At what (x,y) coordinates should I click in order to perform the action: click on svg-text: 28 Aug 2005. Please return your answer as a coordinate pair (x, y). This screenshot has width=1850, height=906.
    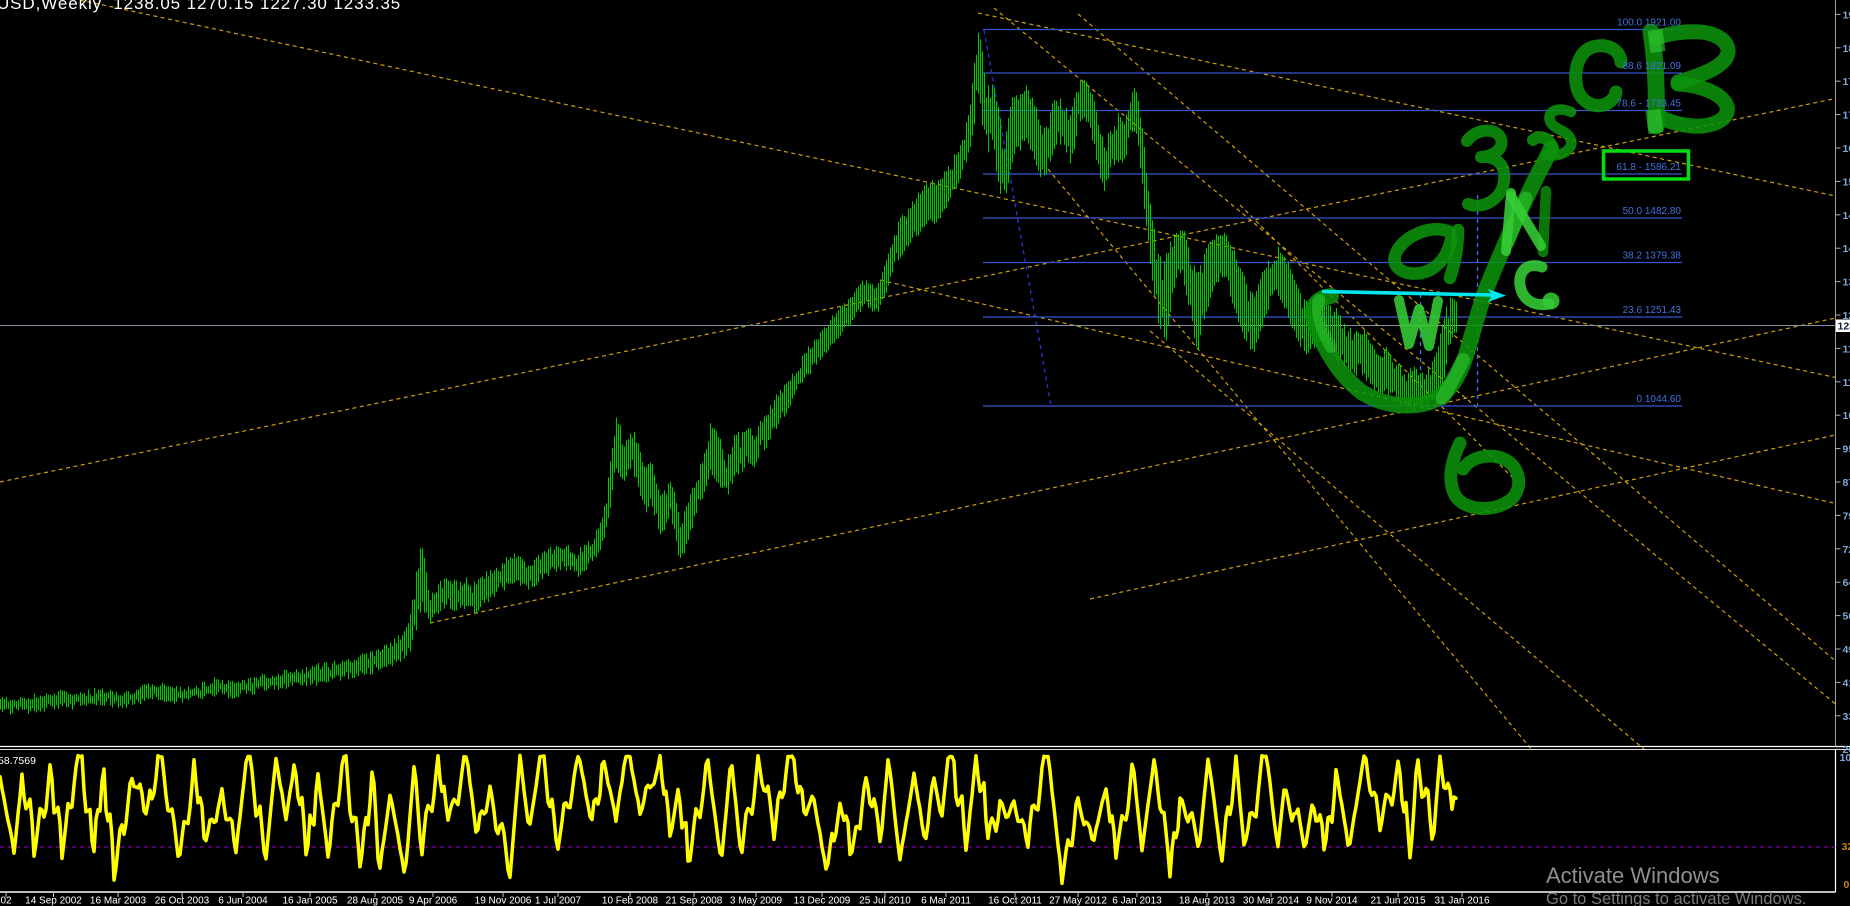
    Looking at the image, I should click on (375, 901).